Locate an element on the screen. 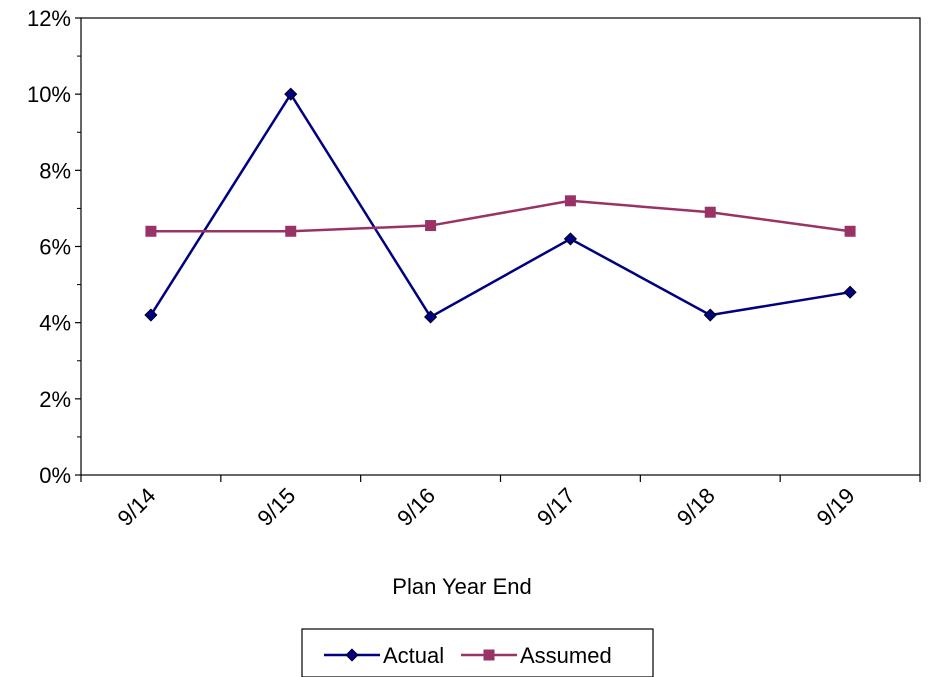  y-tick-label: 4% is located at coordinates (55, 323).